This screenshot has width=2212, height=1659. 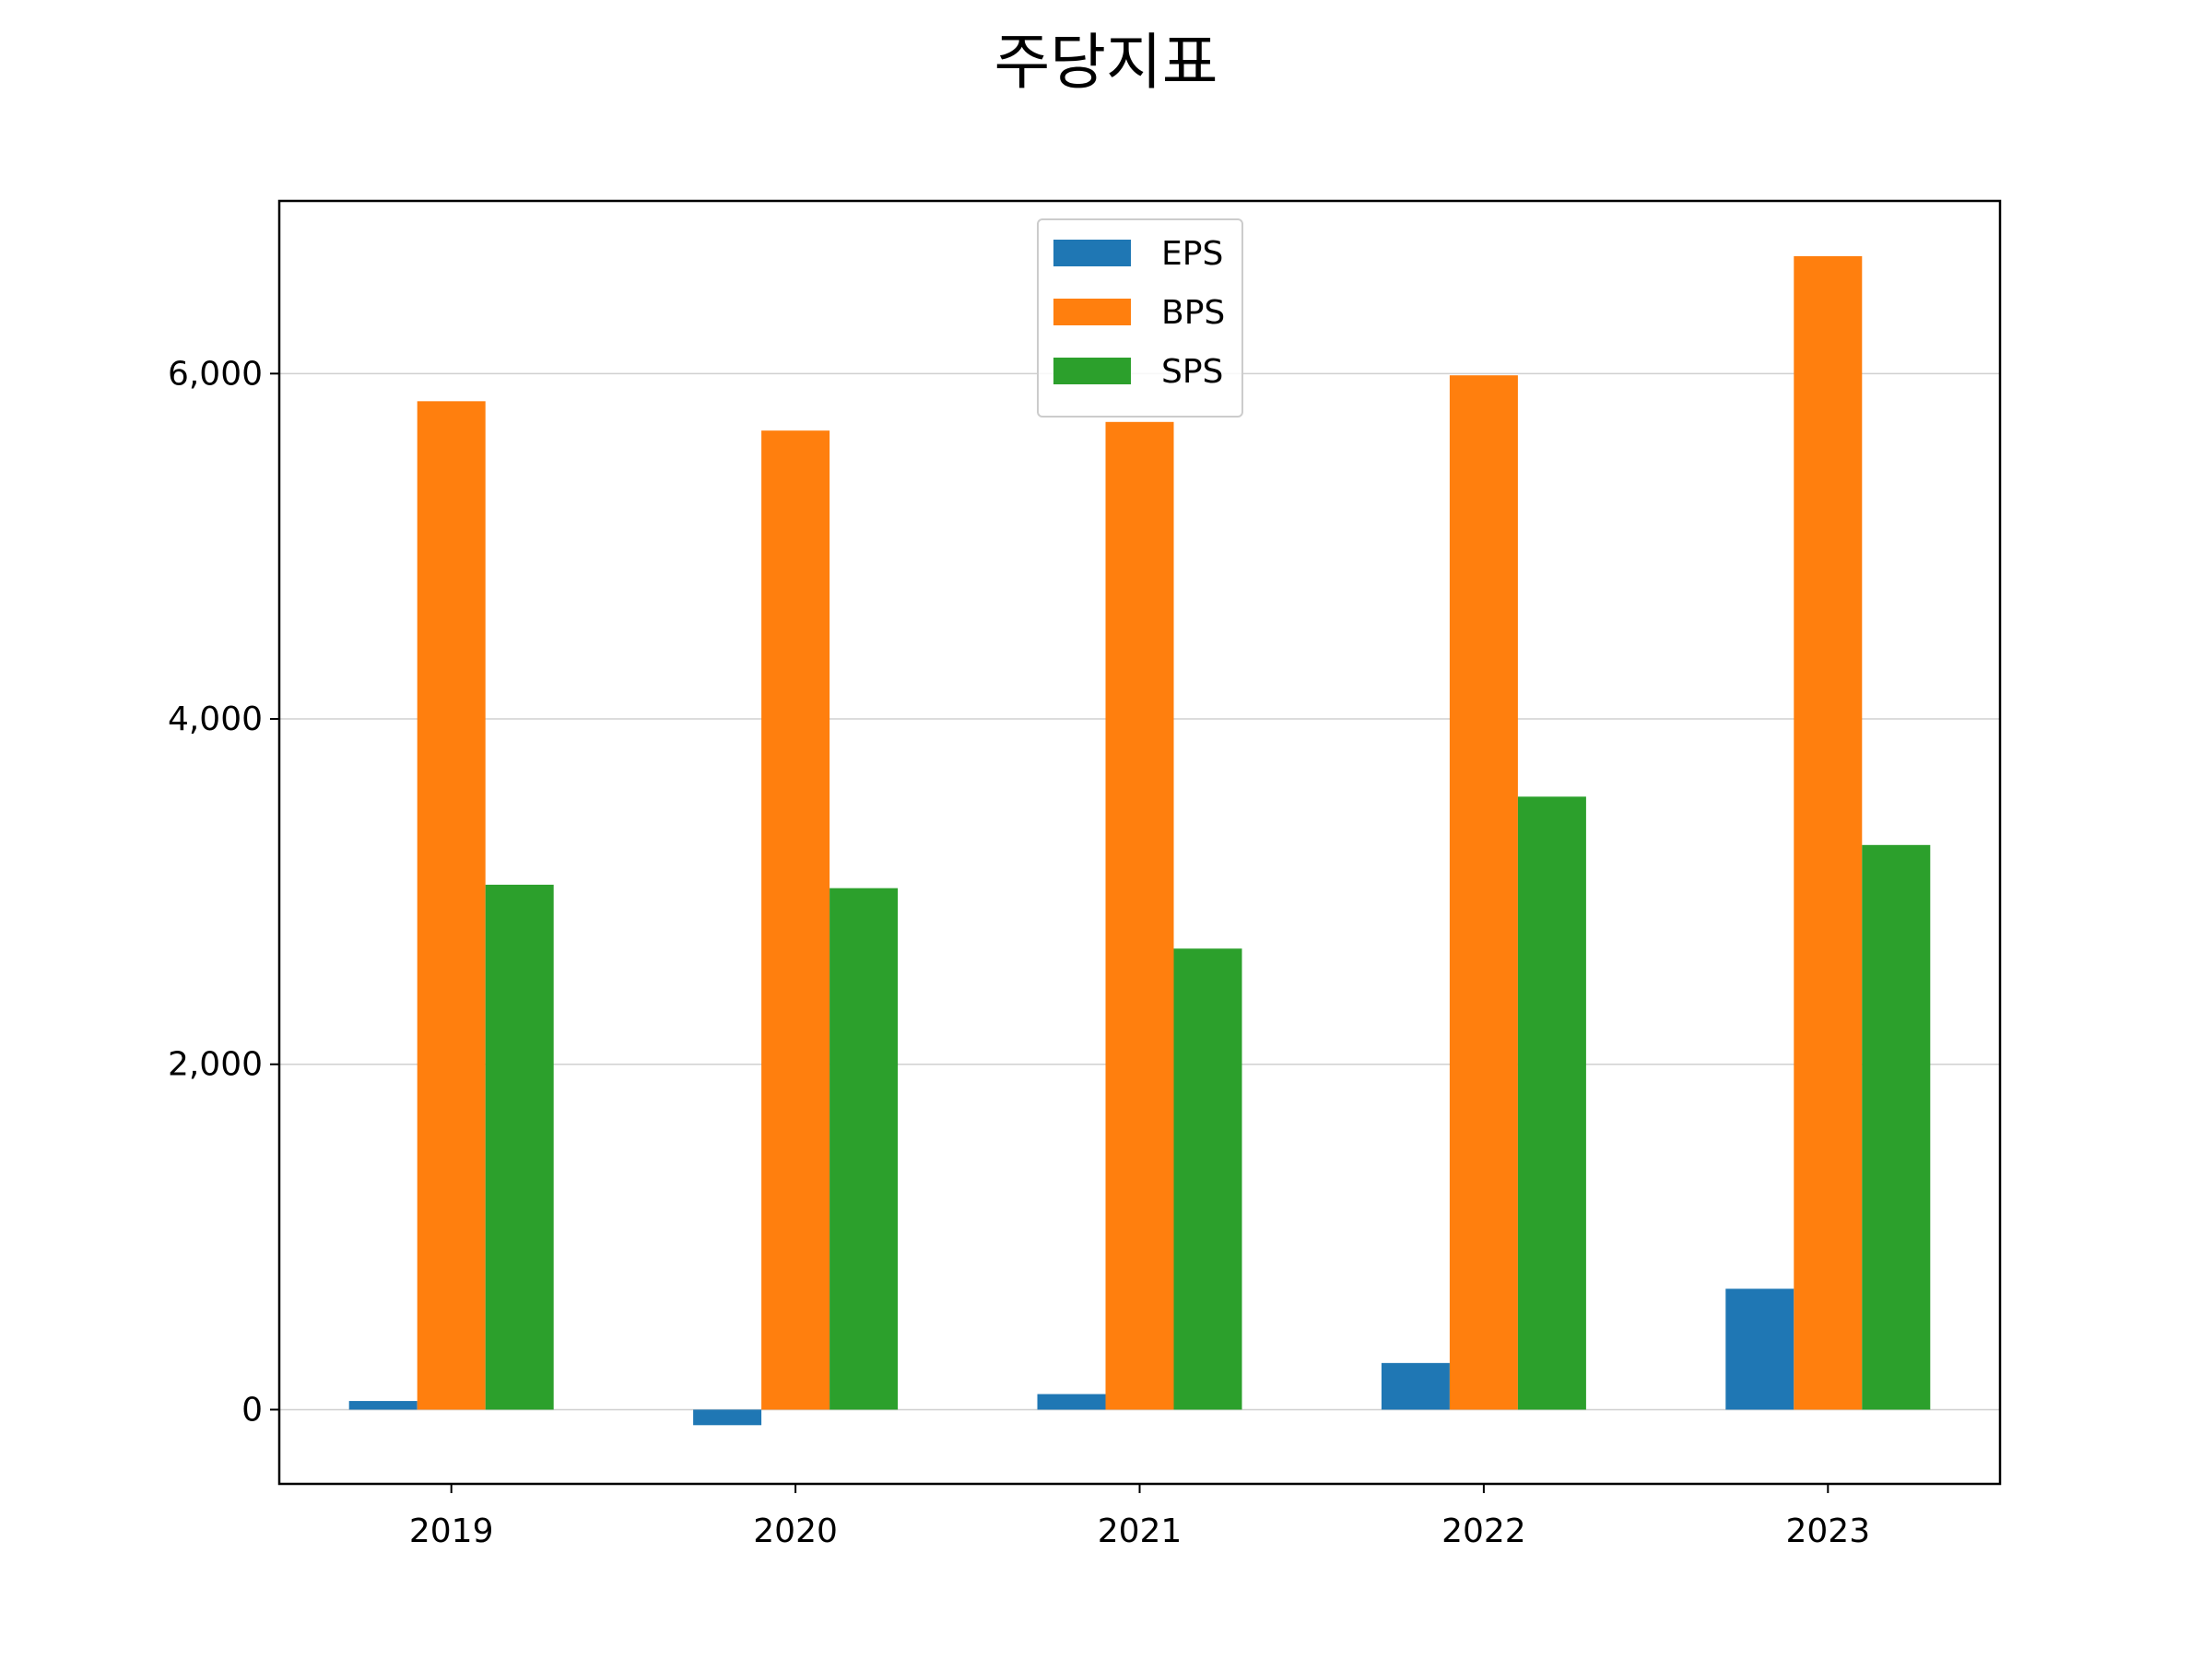 What do you see at coordinates (451, 1531) in the screenshot?
I see `x-tick-label: 2019` at bounding box center [451, 1531].